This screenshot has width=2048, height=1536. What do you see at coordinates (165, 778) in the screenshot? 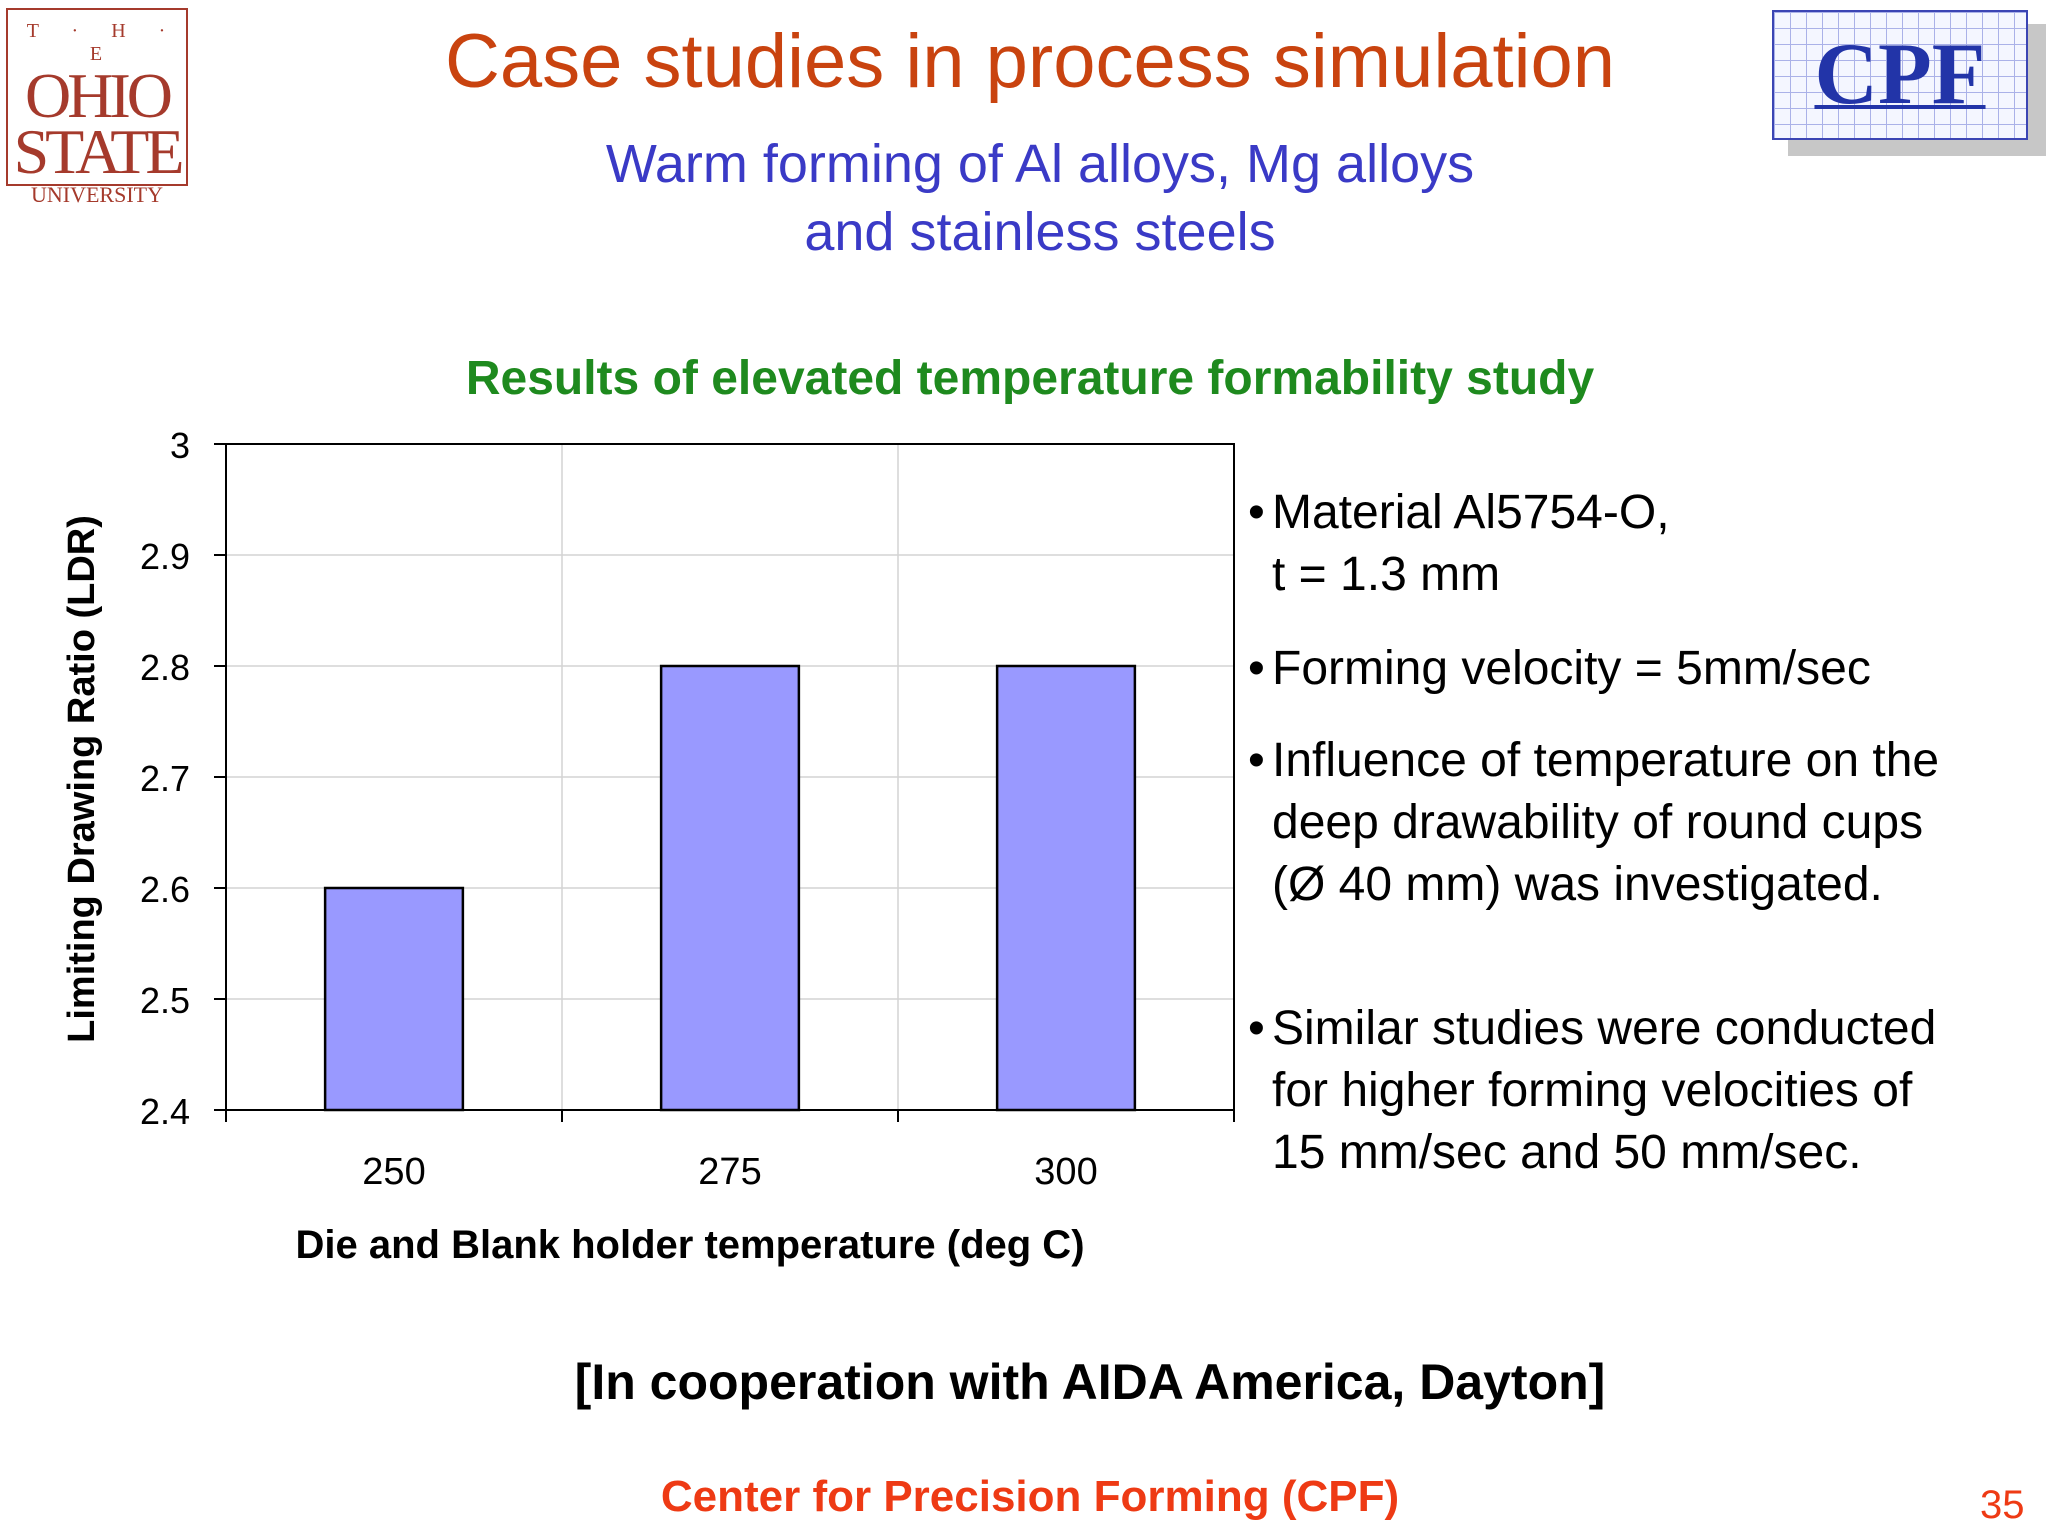
I see `y-tick-label: 2.7` at bounding box center [165, 778].